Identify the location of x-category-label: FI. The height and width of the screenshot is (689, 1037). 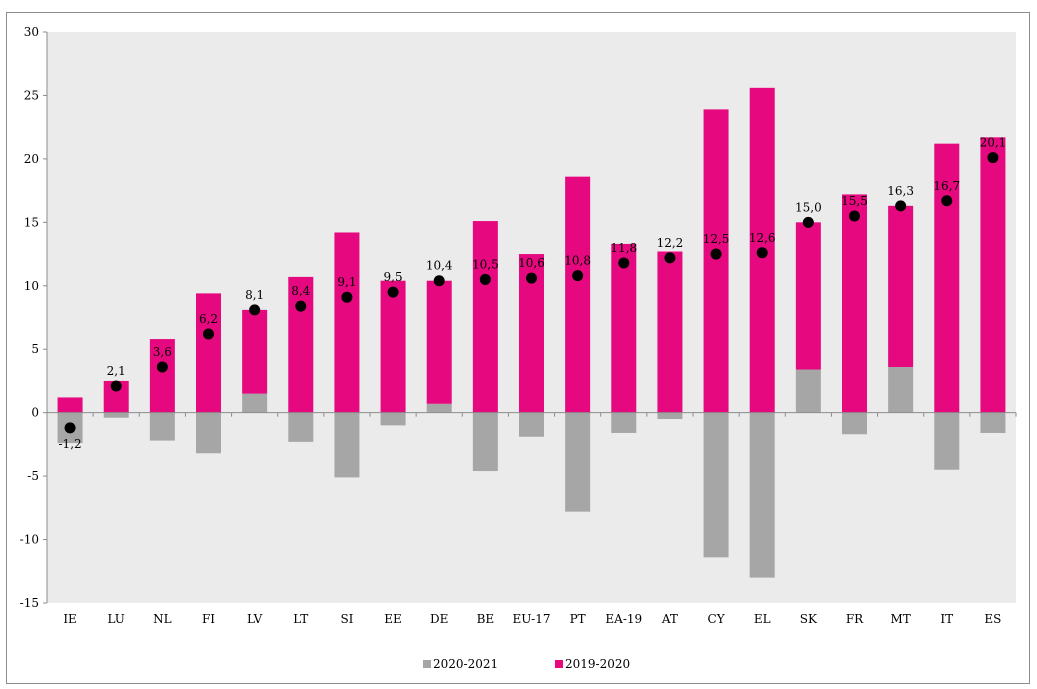
(208, 619).